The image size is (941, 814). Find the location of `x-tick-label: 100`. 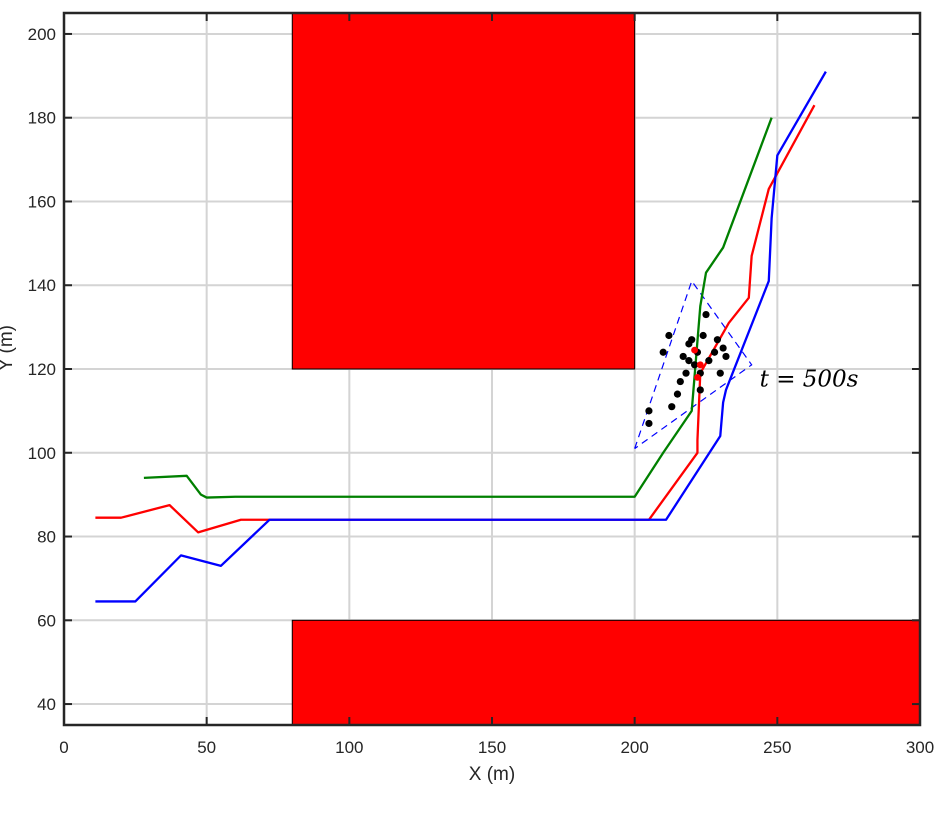

x-tick-label: 100 is located at coordinates (349, 747).